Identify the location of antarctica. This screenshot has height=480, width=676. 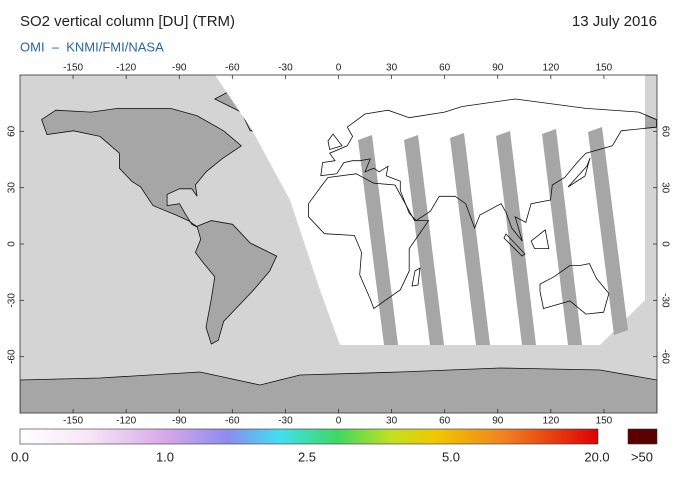
(338, 390).